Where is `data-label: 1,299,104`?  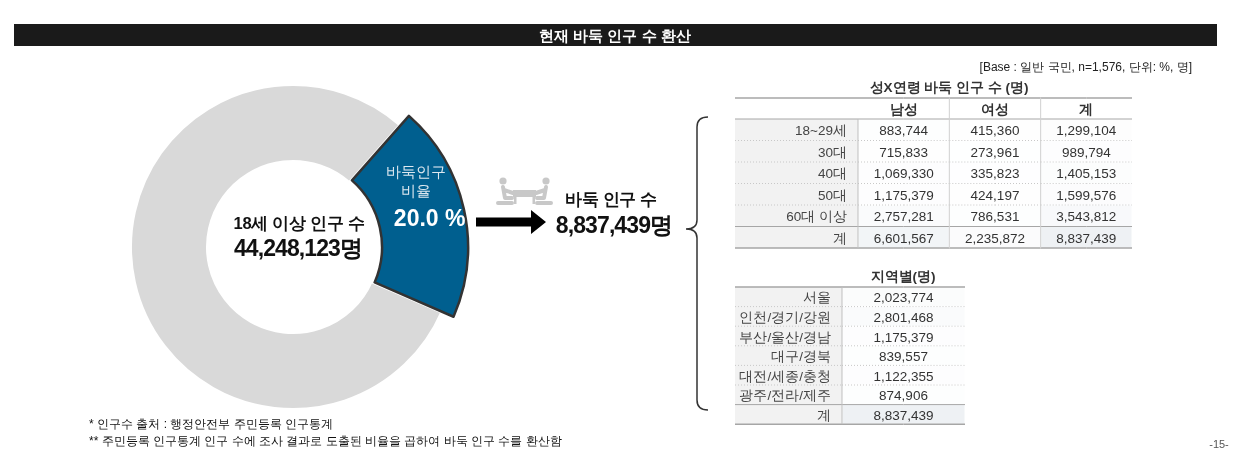
data-label: 1,299,104 is located at coordinates (1086, 131).